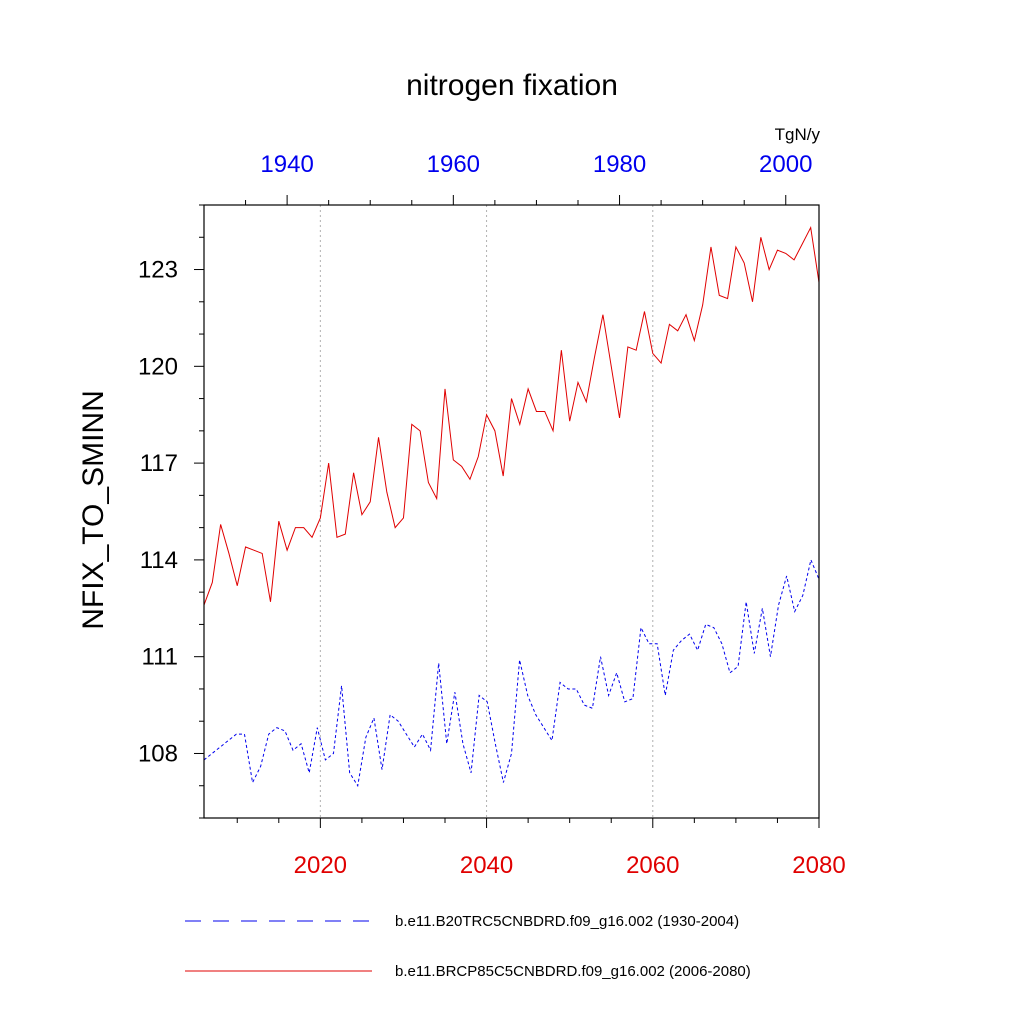 The image size is (1024, 1024). What do you see at coordinates (619, 164) in the screenshot?
I see `top-tick-label-1980: 1980` at bounding box center [619, 164].